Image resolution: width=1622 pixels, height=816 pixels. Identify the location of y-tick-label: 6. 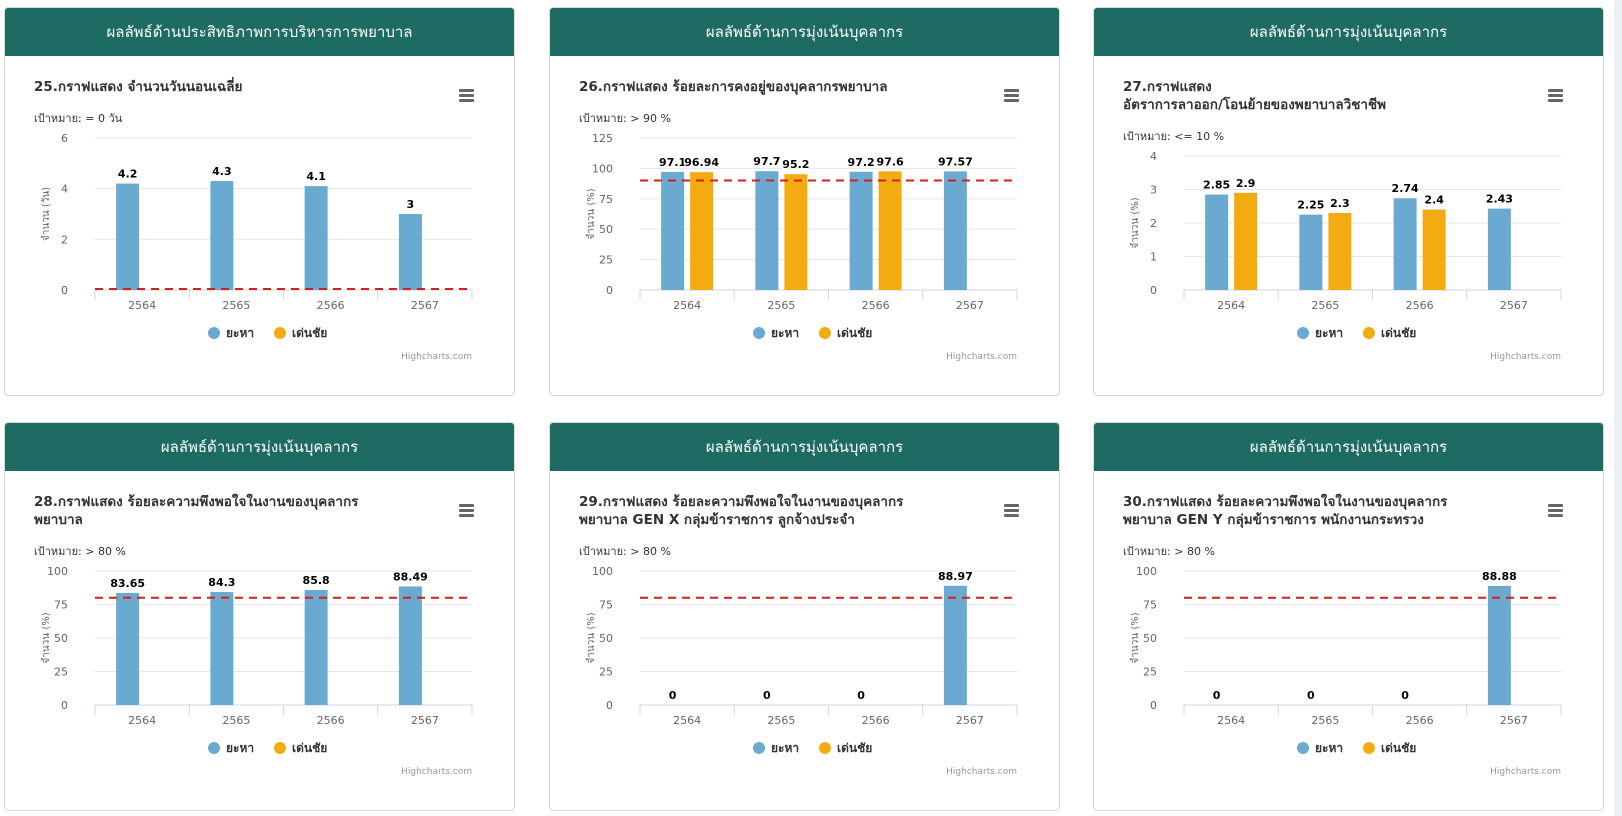
(64, 138).